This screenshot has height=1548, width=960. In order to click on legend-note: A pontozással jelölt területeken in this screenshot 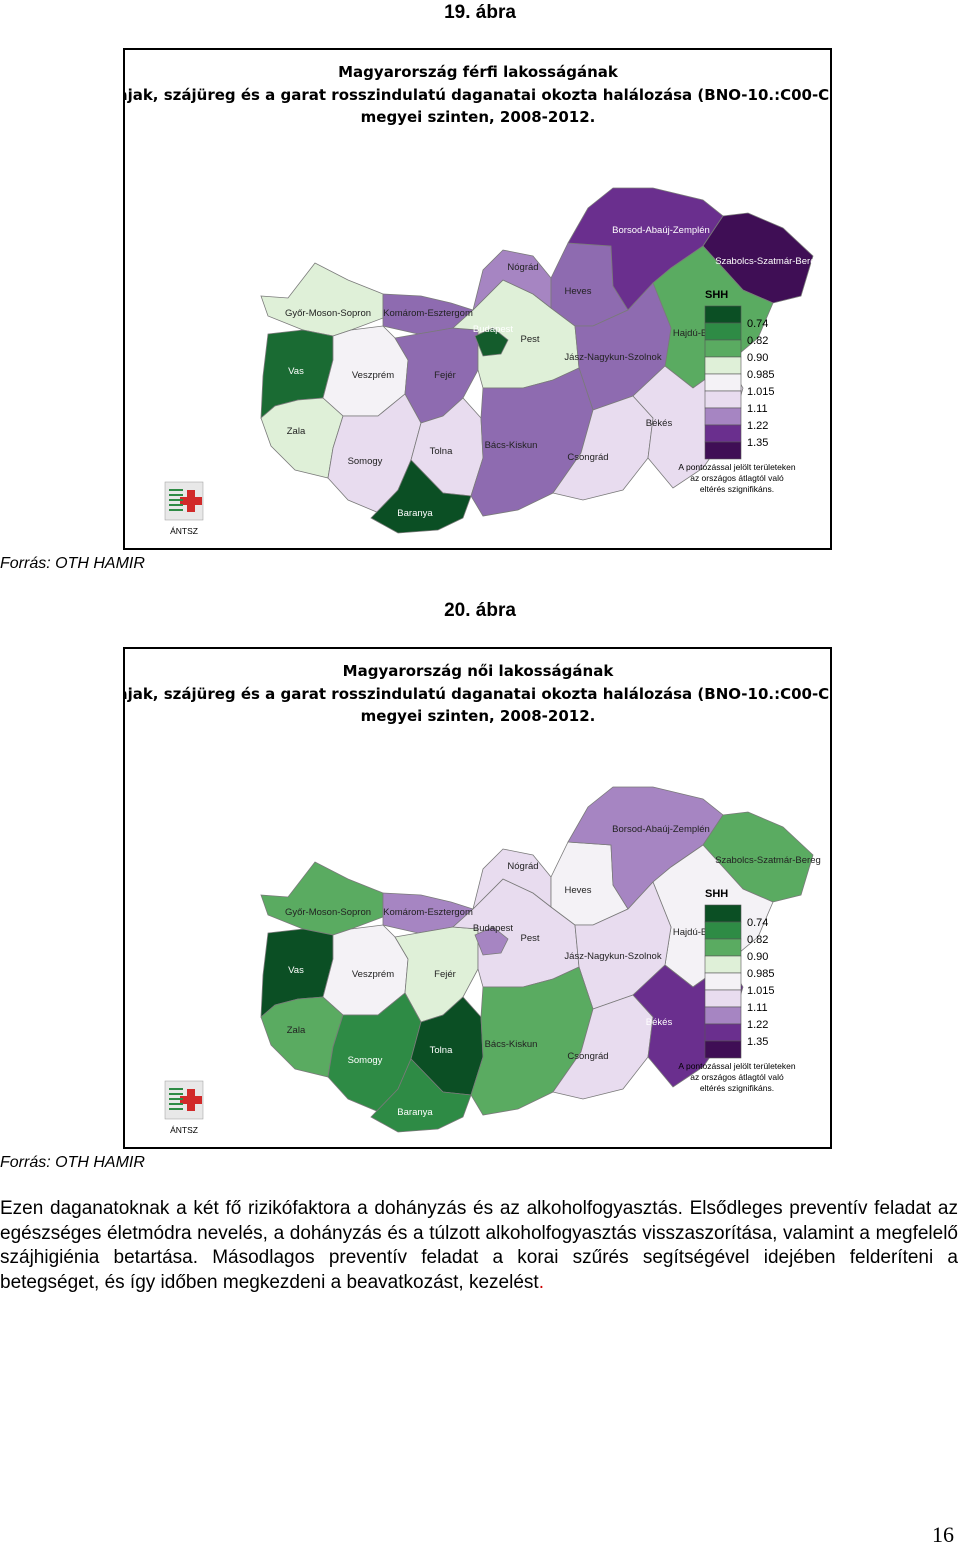, I will do `click(736, 1066)`.